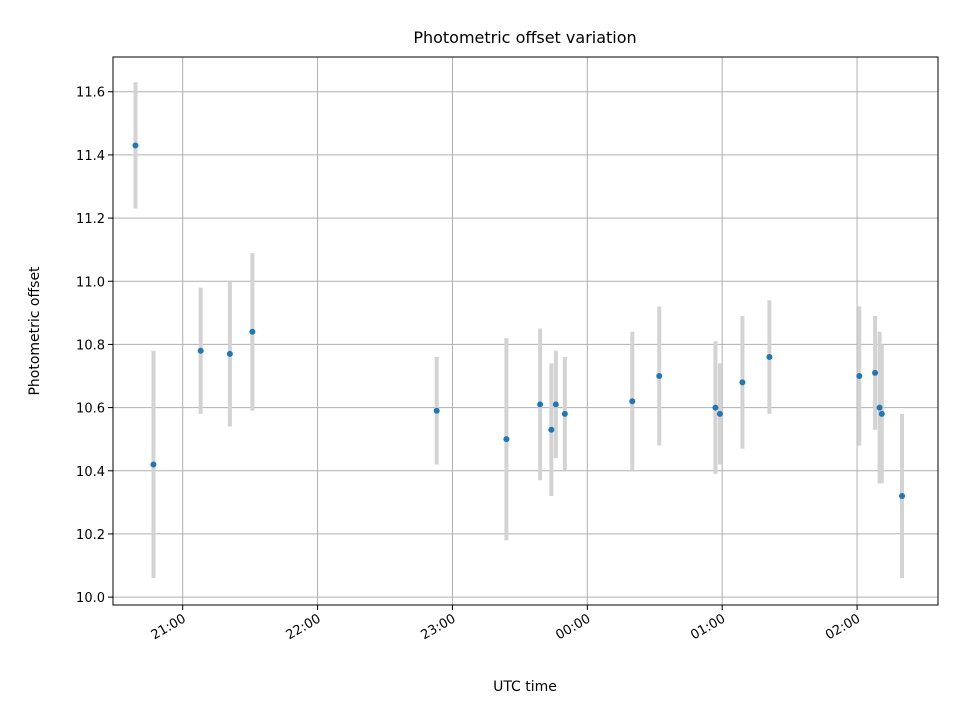 The width and height of the screenshot is (960, 720). Describe the element at coordinates (438, 627) in the screenshot. I see `x-tick-label: 23:00` at that location.